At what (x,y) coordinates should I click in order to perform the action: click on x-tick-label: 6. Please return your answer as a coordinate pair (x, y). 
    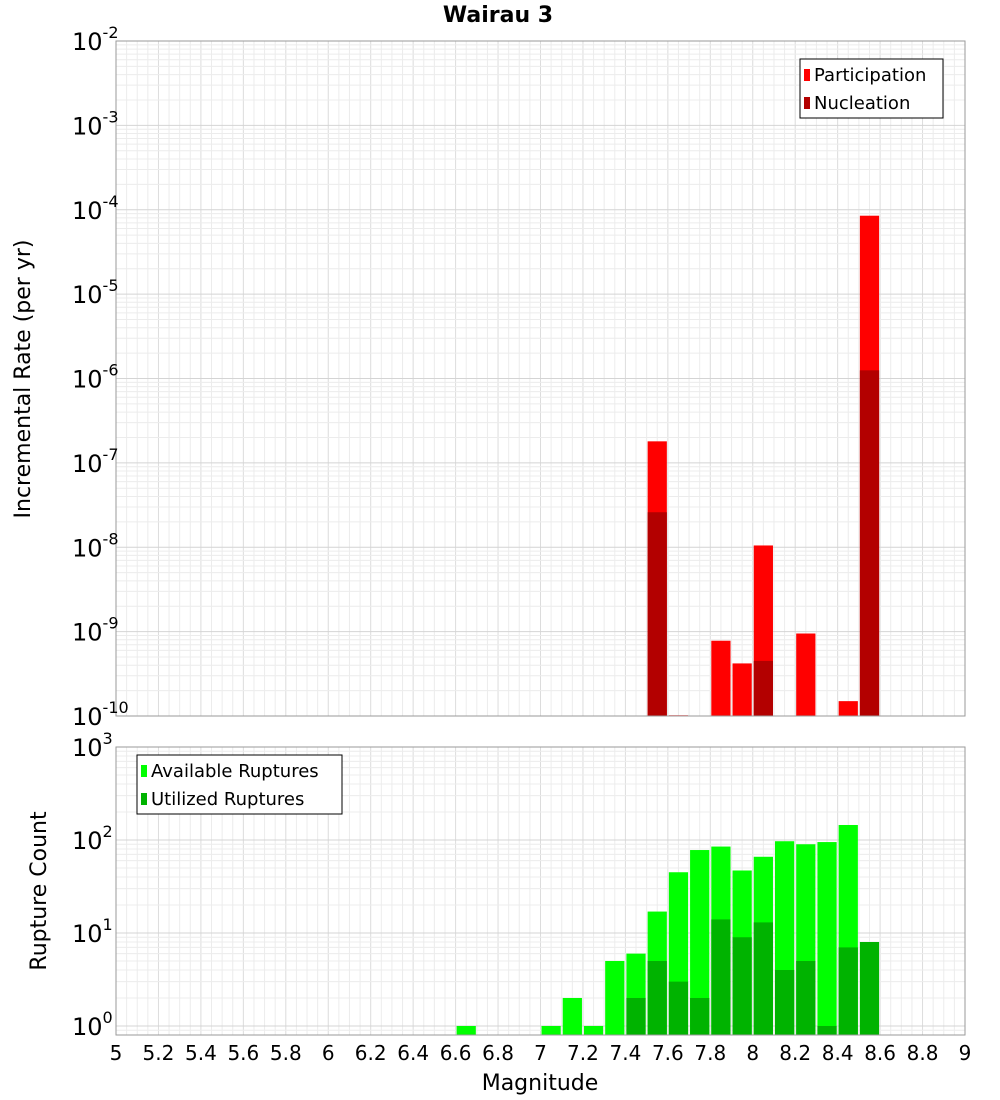
    Looking at the image, I should click on (328, 1053).